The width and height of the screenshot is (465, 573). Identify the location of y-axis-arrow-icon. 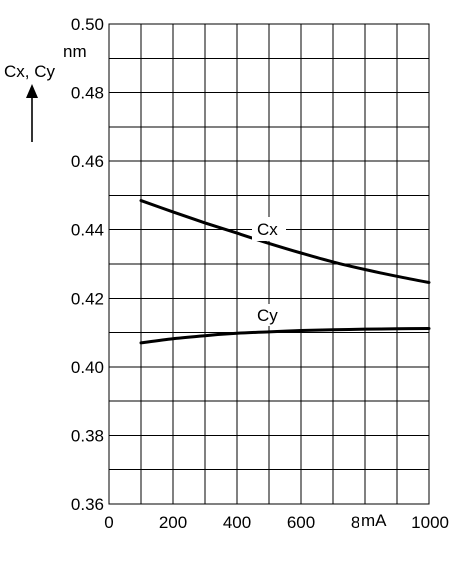
(32, 113).